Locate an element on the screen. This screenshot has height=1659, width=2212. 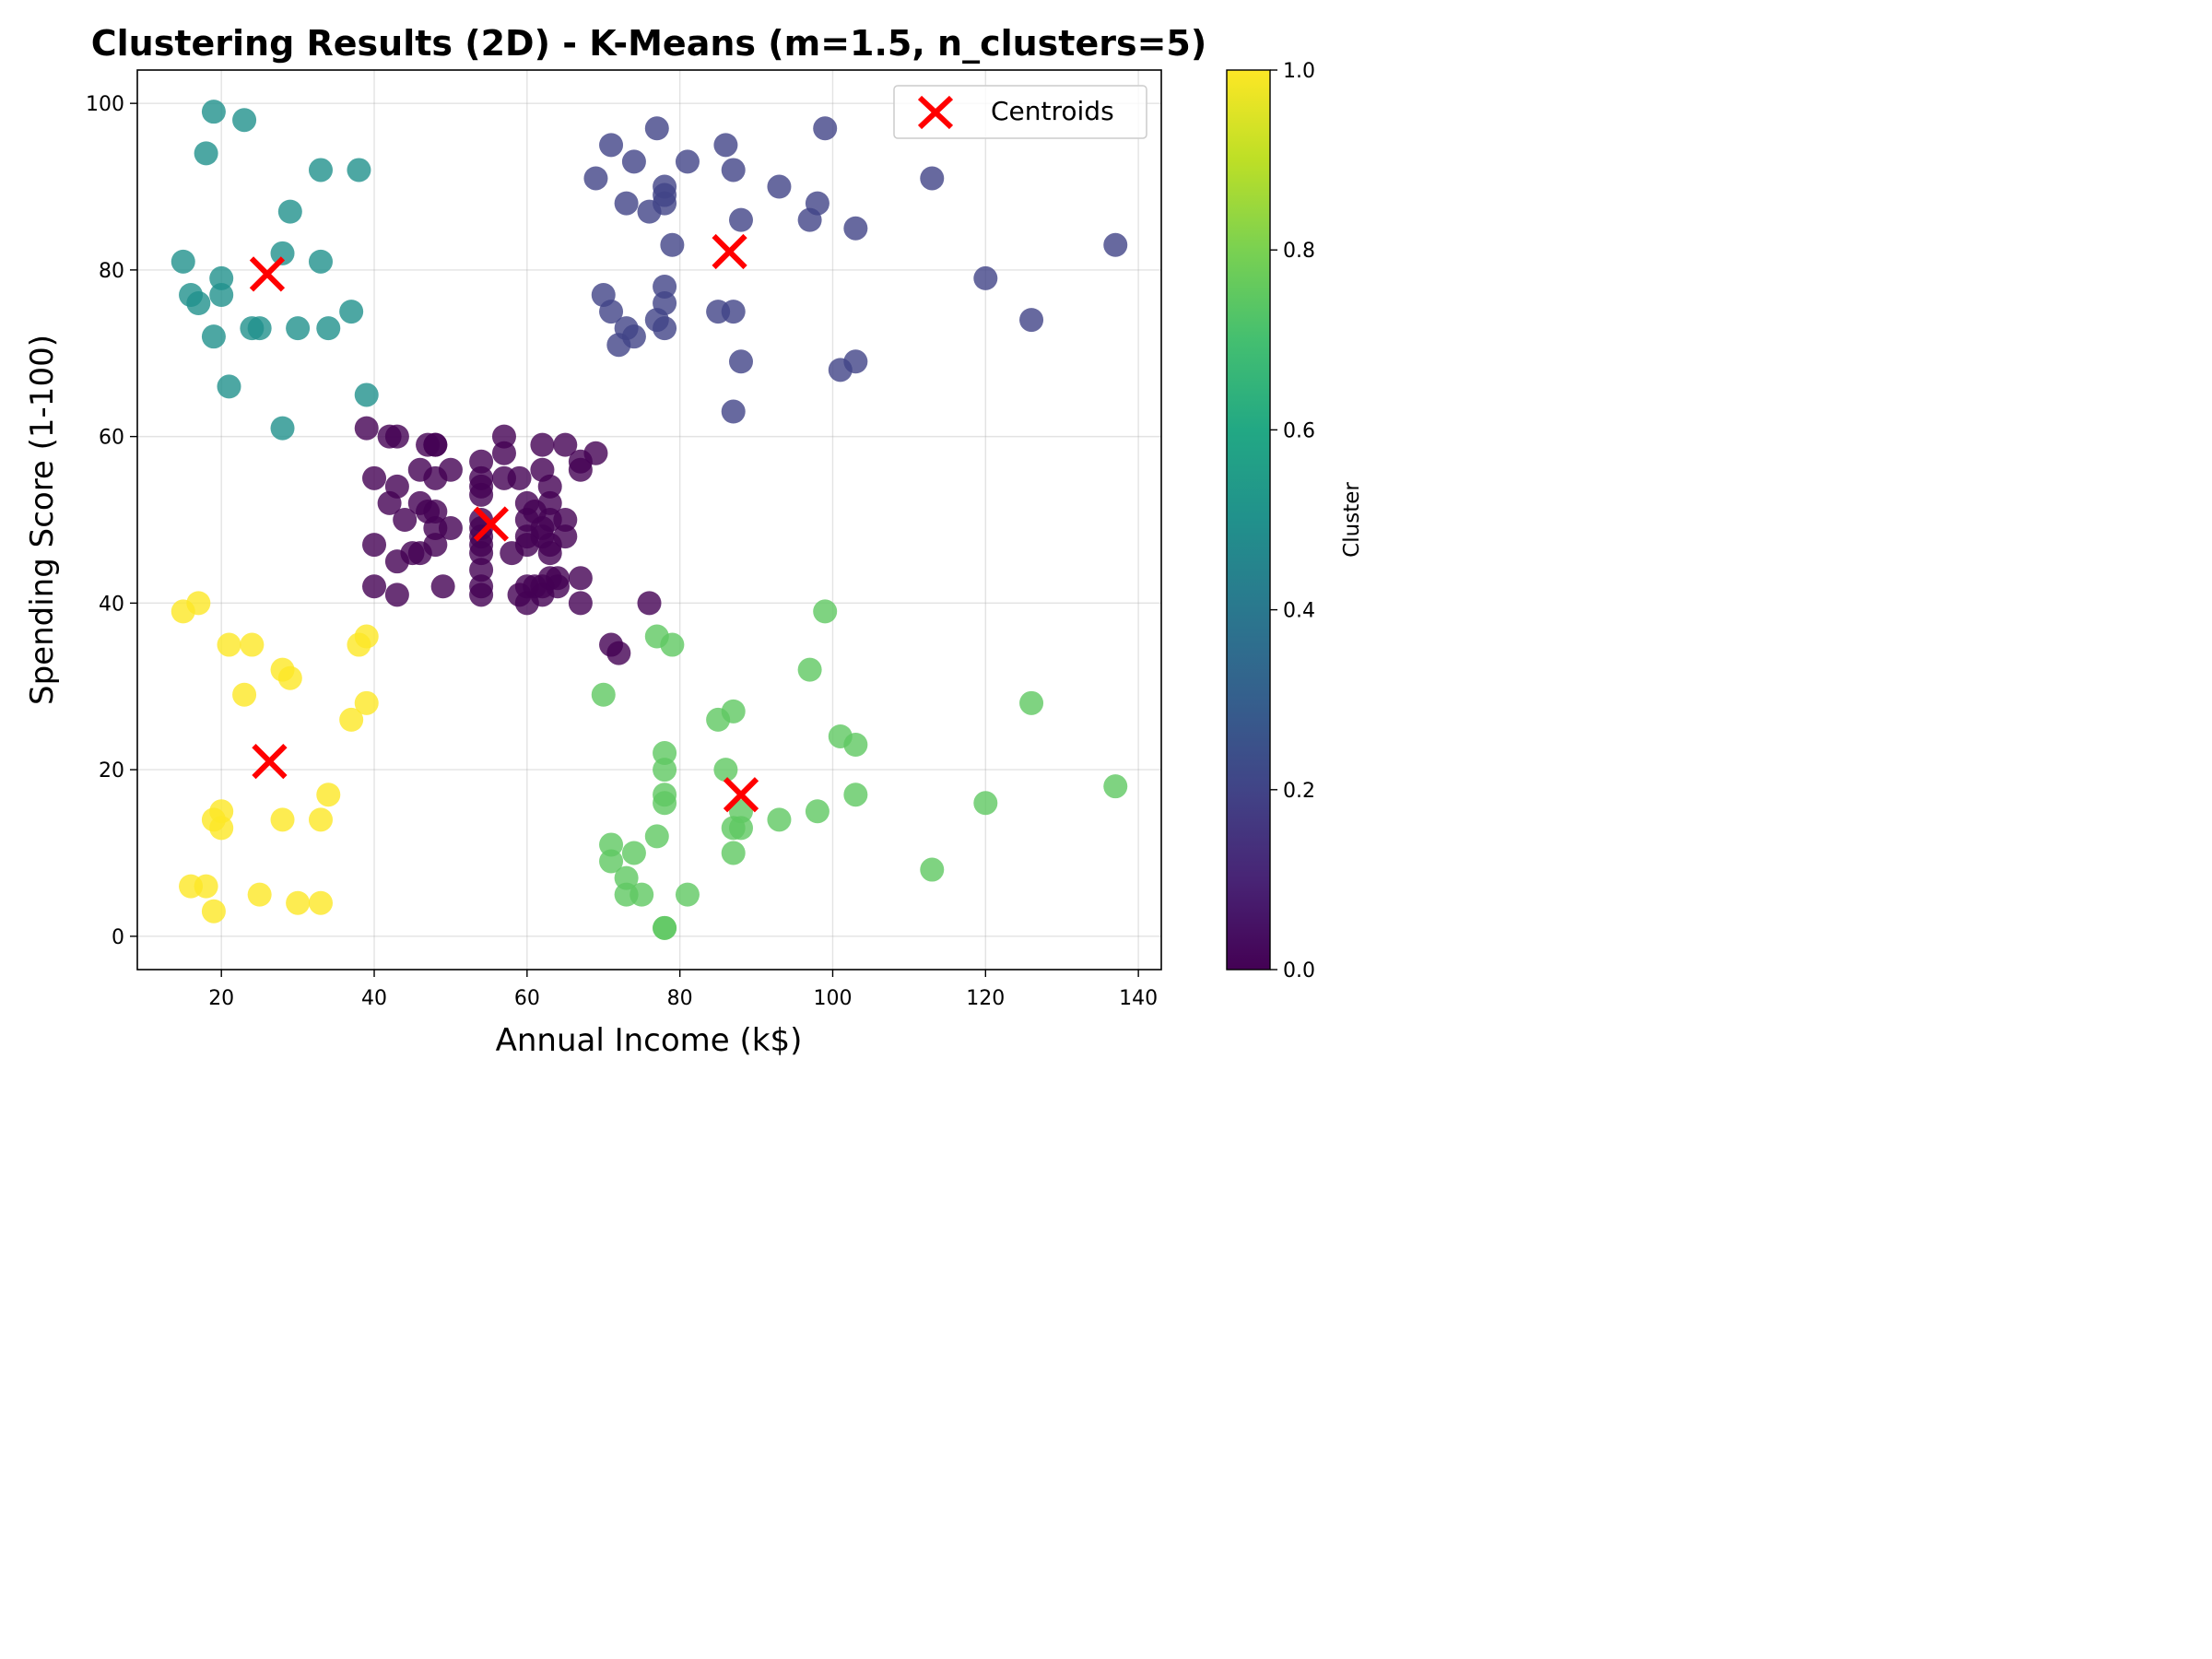
y-tick-label: 80 is located at coordinates (111, 271).